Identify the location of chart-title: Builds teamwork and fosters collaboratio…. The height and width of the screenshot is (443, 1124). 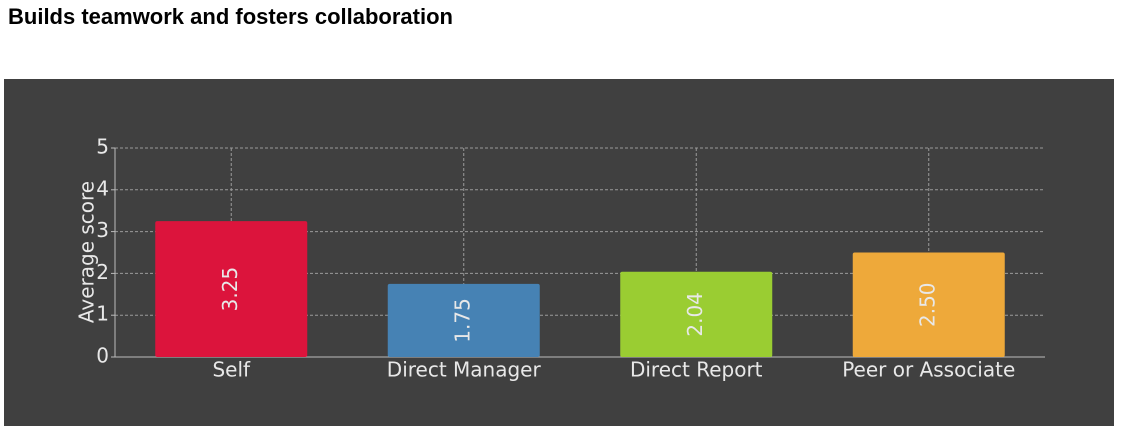
(230, 16).